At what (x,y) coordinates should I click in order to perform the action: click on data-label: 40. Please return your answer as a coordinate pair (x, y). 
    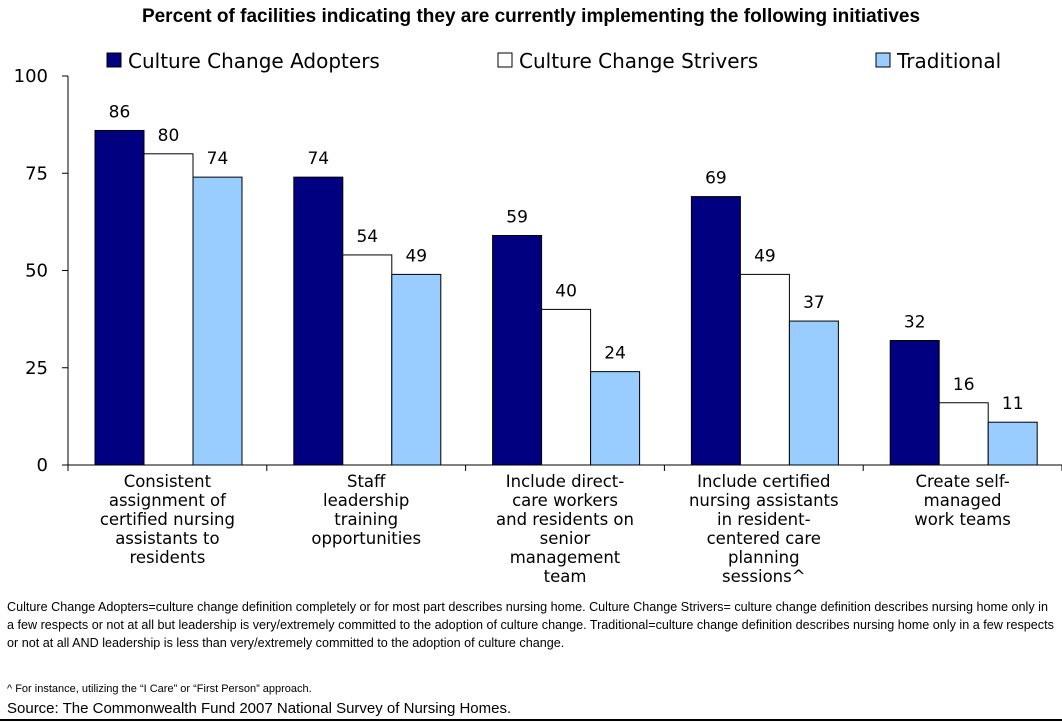
    Looking at the image, I should click on (566, 291).